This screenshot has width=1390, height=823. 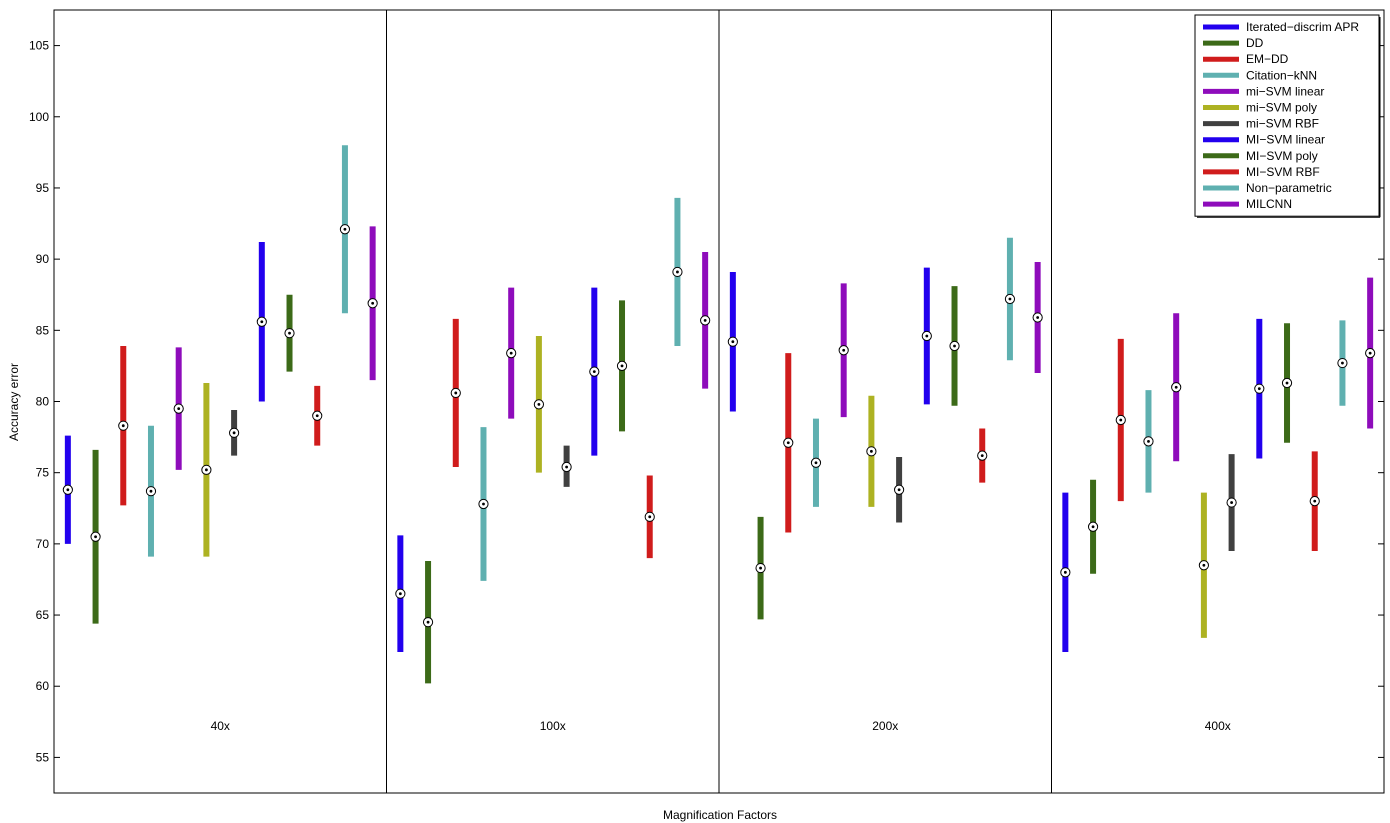 I want to click on y-tick-label: 60, so click(x=43, y=686).